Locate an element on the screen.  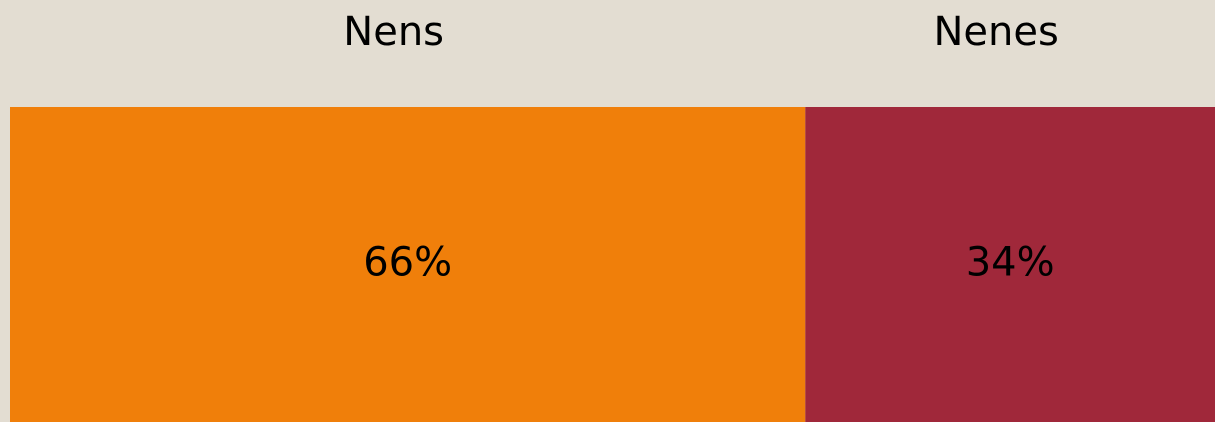
legend-label: Nens is located at coordinates (393, 32).